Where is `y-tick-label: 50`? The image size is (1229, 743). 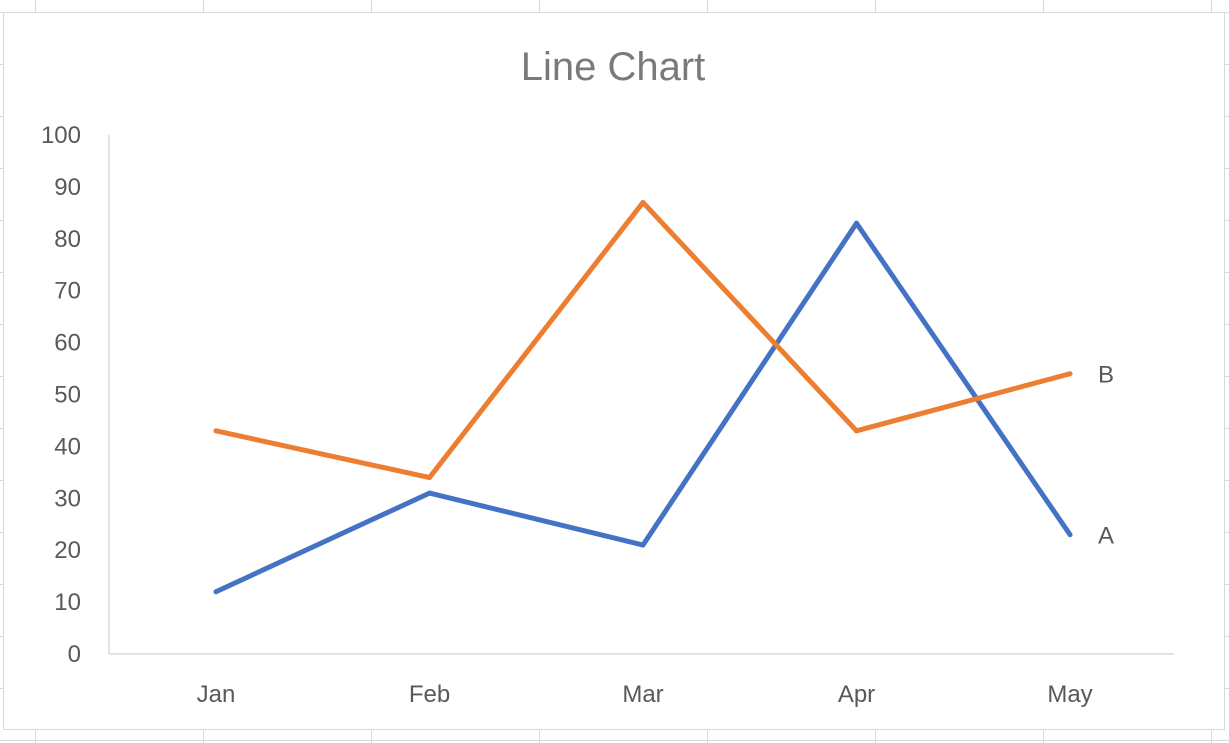 y-tick-label: 50 is located at coordinates (67, 395).